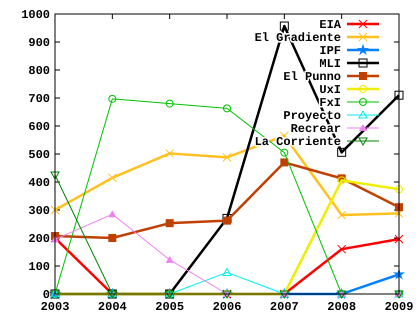  I want to click on x-tick-label: 2009, so click(399, 307).